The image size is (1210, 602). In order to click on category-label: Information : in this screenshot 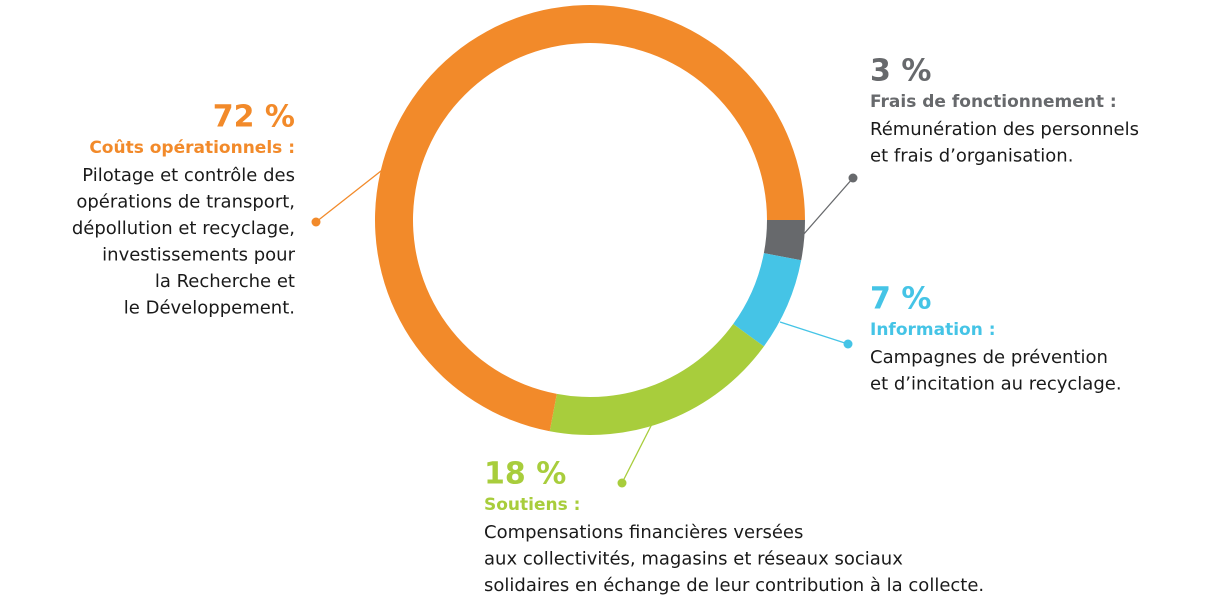, I will do `click(933, 330)`.